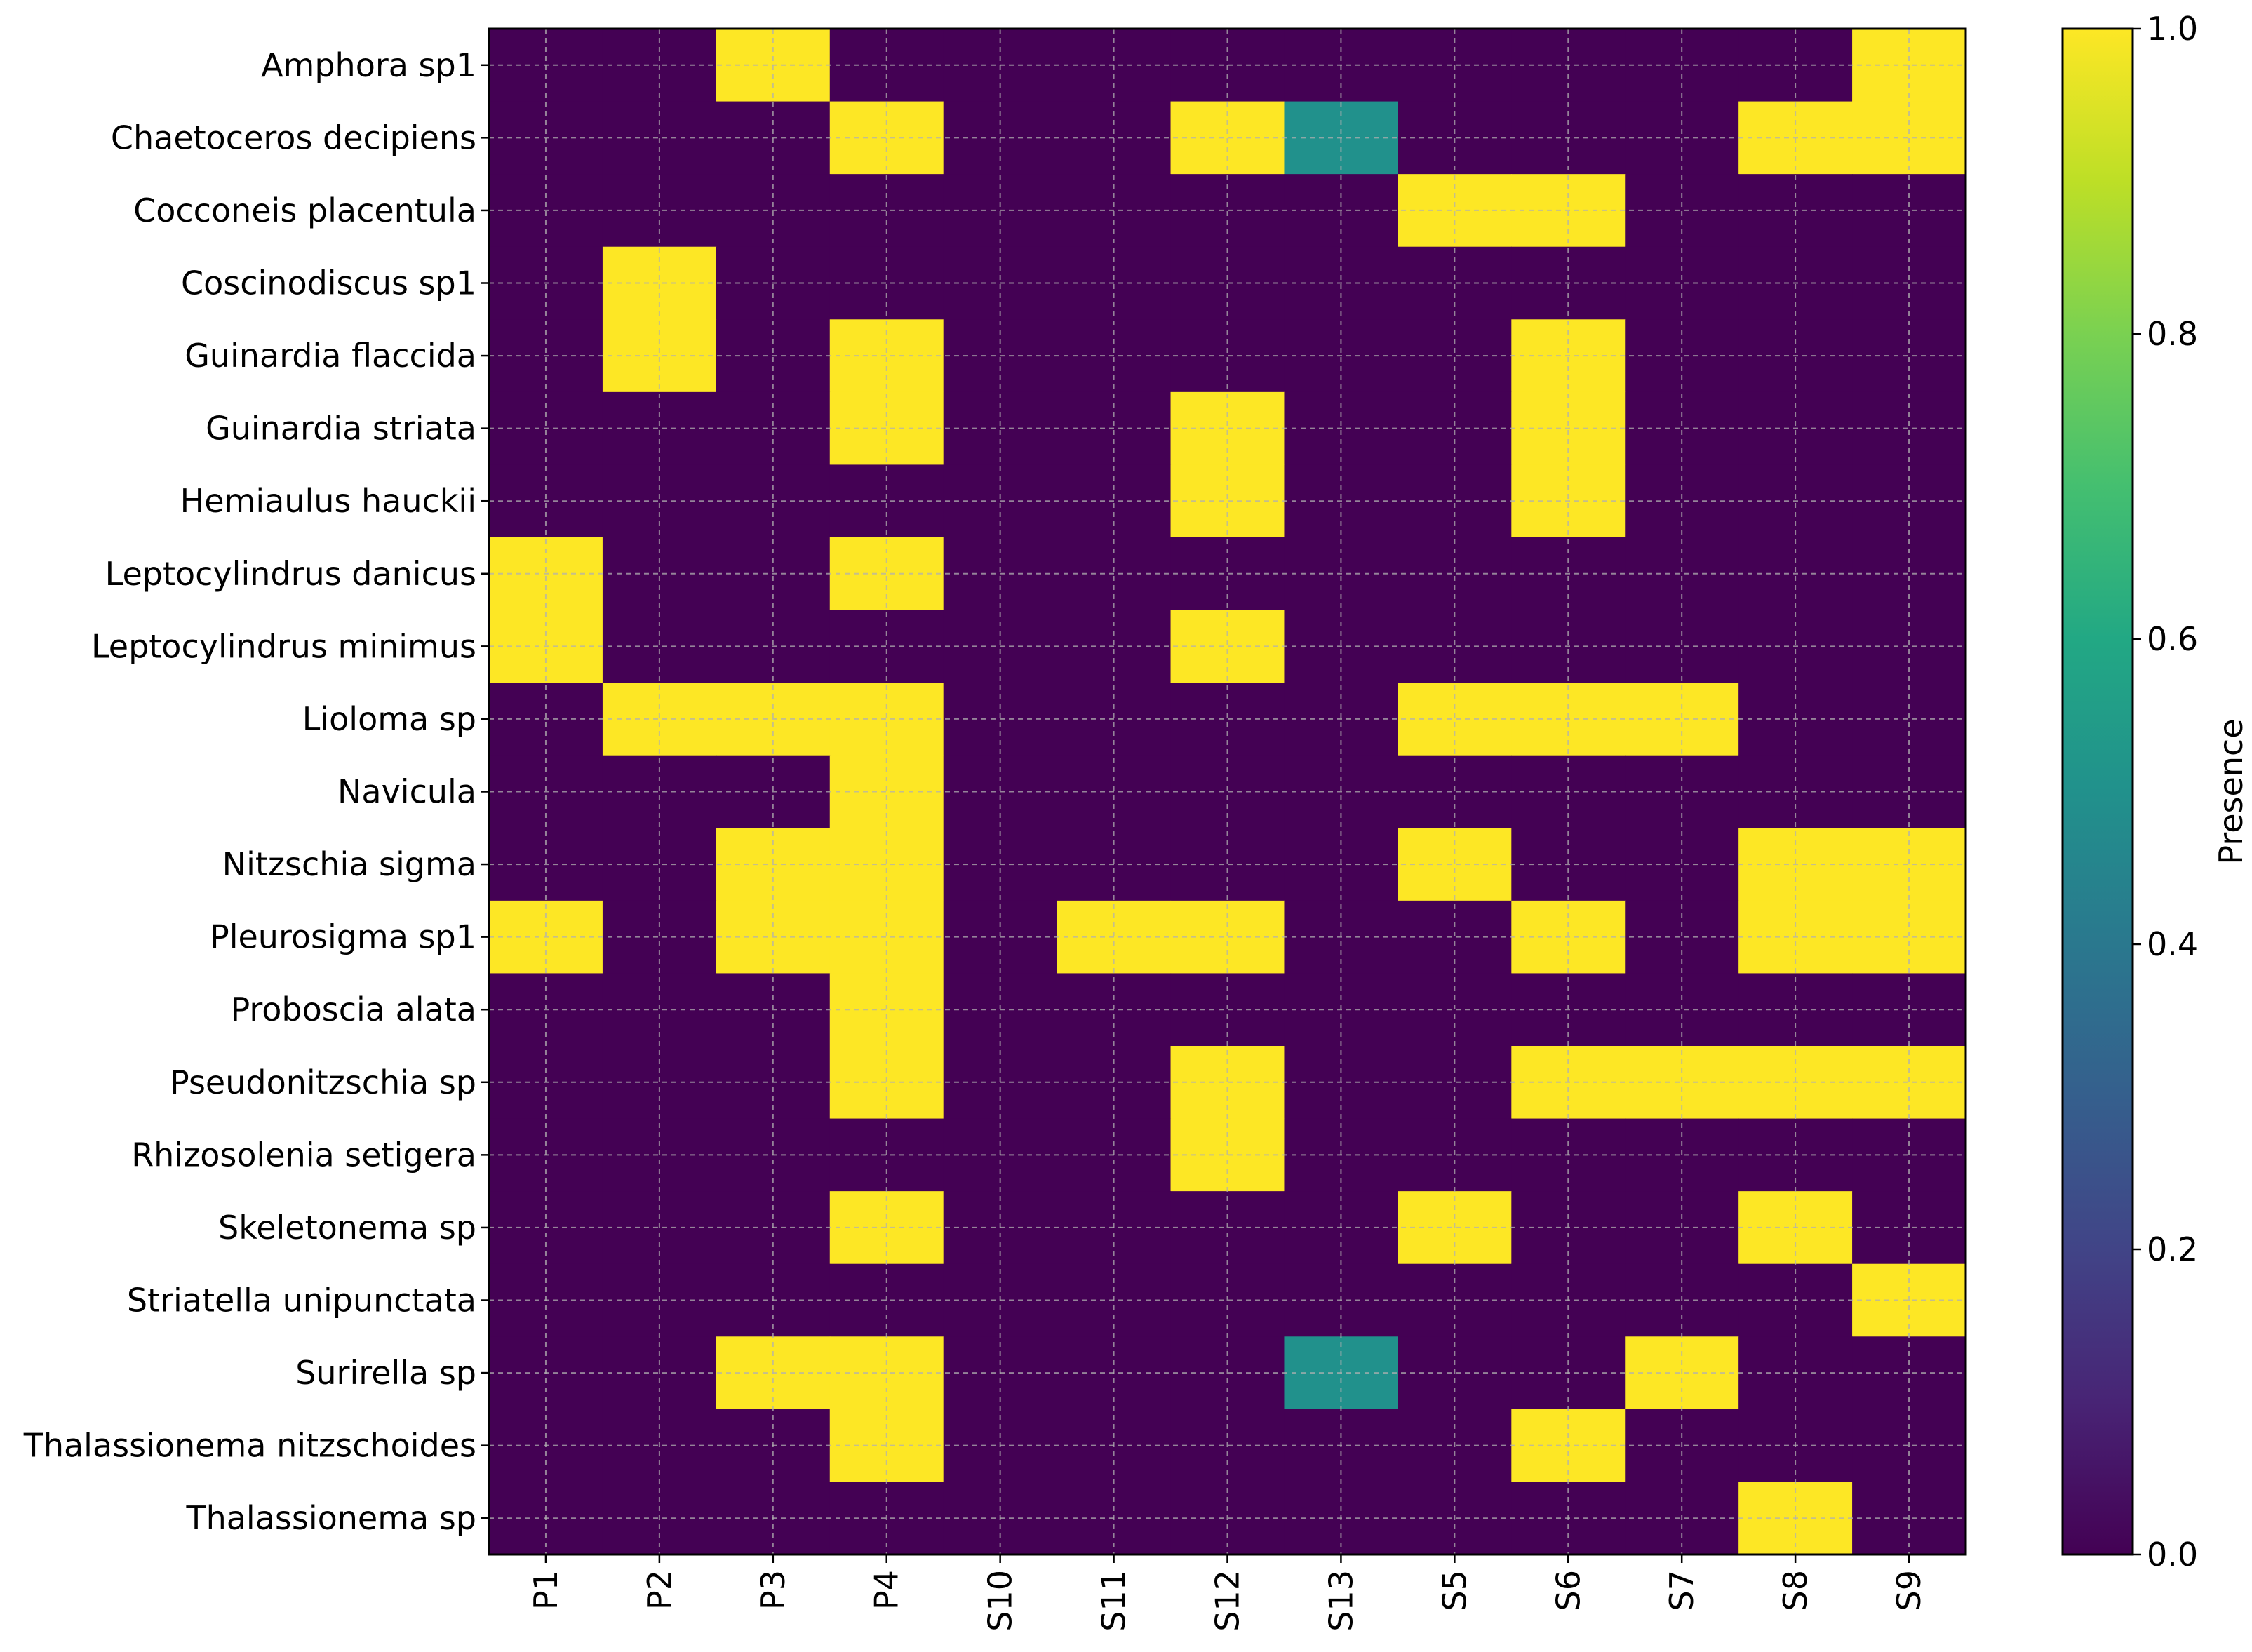 The image size is (2252, 1652). What do you see at coordinates (328, 501) in the screenshot?
I see `y-tick-label: Hemiaulus hauckii` at bounding box center [328, 501].